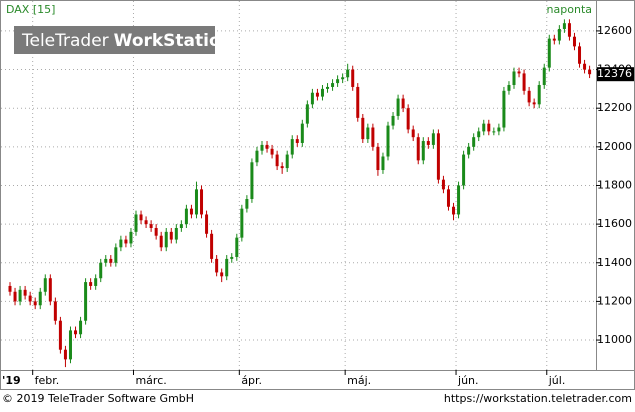 The height and width of the screenshot is (412, 635). I want to click on x-tick-label: ápr., so click(251, 380).